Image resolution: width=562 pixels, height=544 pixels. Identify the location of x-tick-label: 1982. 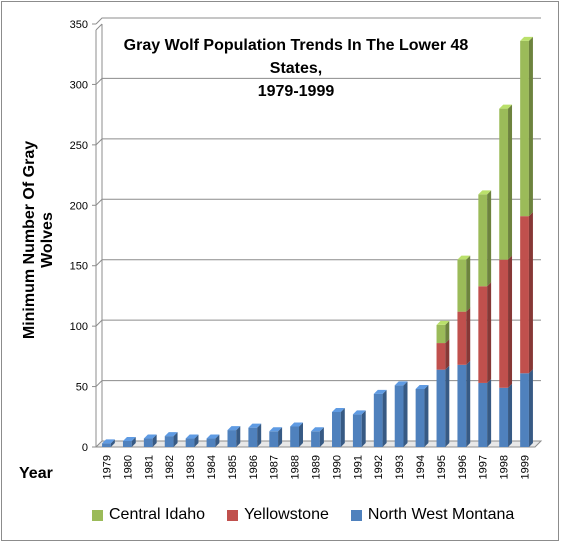
(170, 467).